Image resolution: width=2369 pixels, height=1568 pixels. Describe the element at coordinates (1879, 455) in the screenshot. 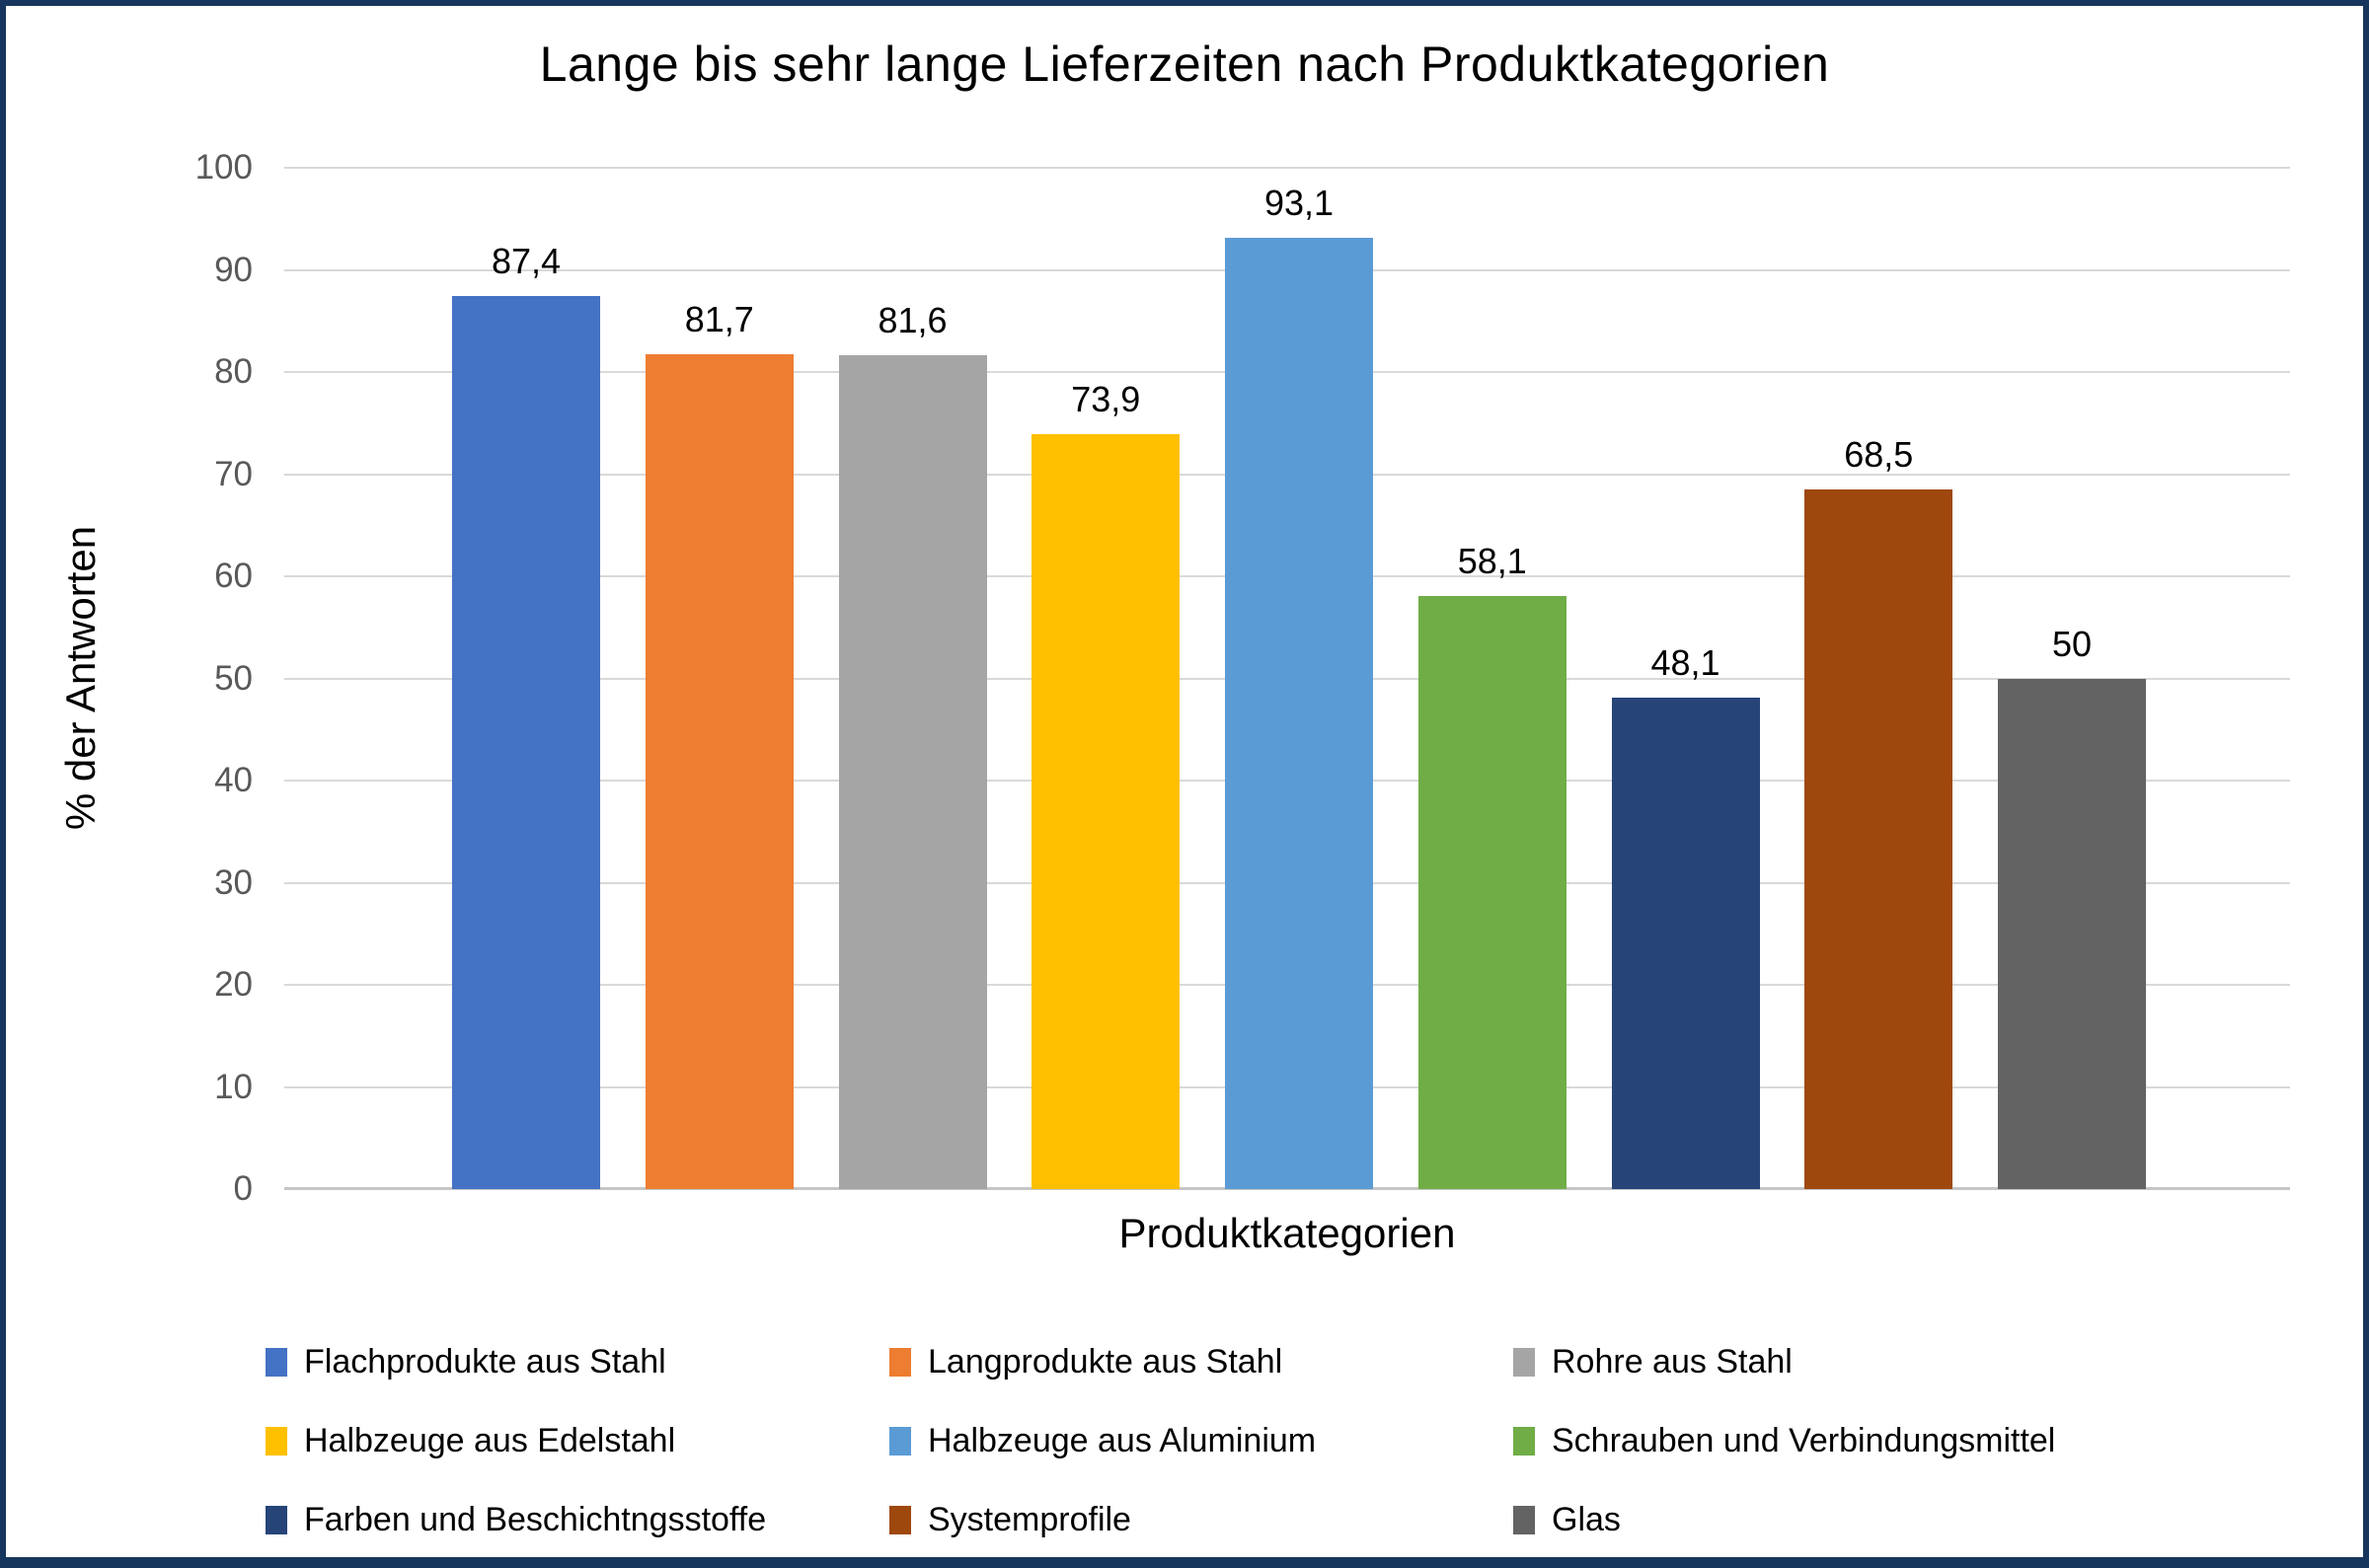

I see `bar-value-label: 68,5` at that location.